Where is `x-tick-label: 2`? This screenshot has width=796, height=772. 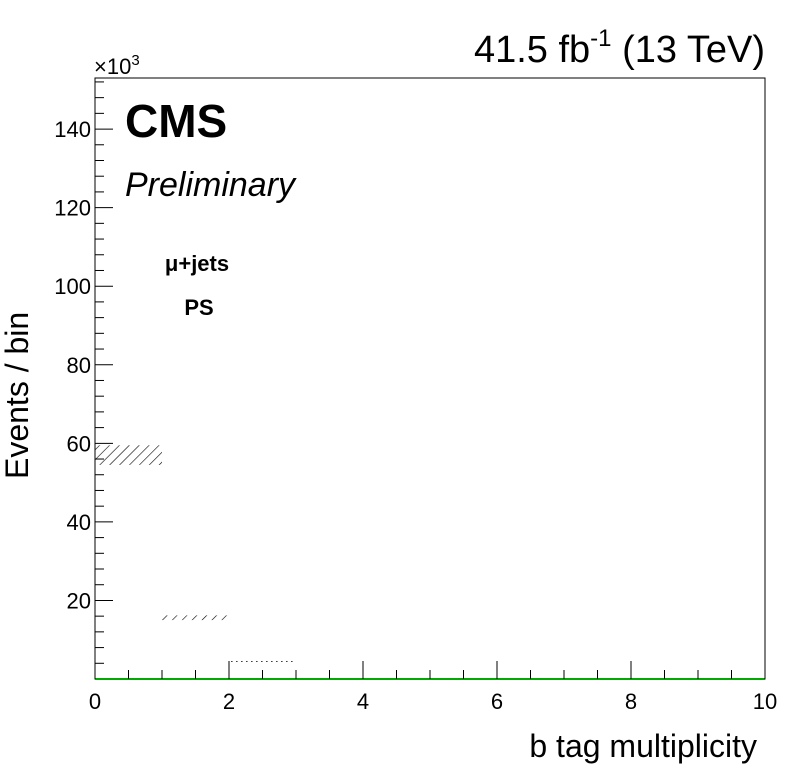
x-tick-label: 2 is located at coordinates (229, 701).